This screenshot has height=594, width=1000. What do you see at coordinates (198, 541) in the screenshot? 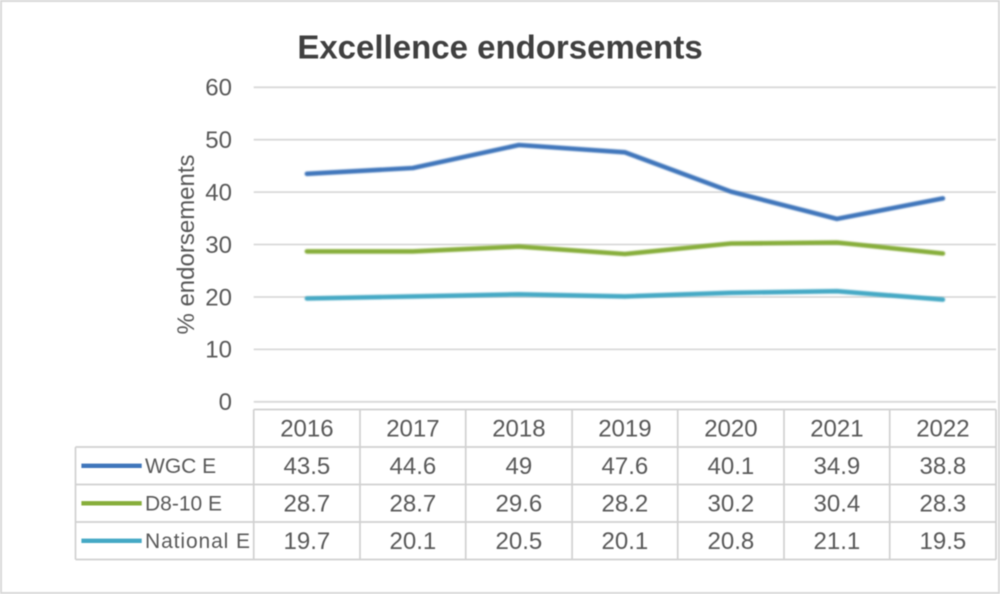
I see `svg-text: National E` at bounding box center [198, 541].